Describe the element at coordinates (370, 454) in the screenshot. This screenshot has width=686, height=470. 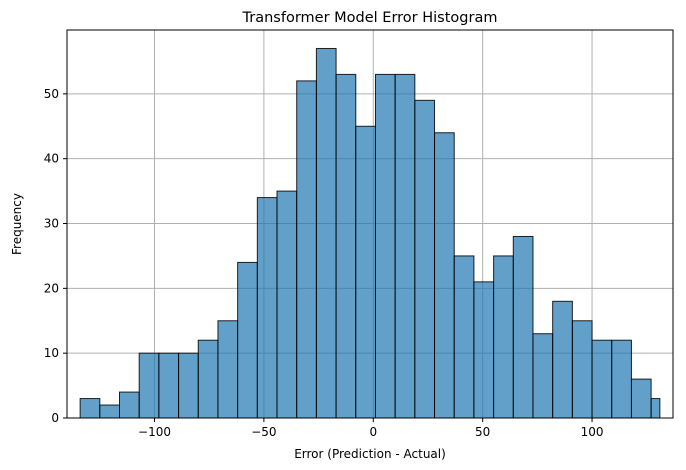
I see `x-axis-label: Error (Prediction - Actual)` at that location.